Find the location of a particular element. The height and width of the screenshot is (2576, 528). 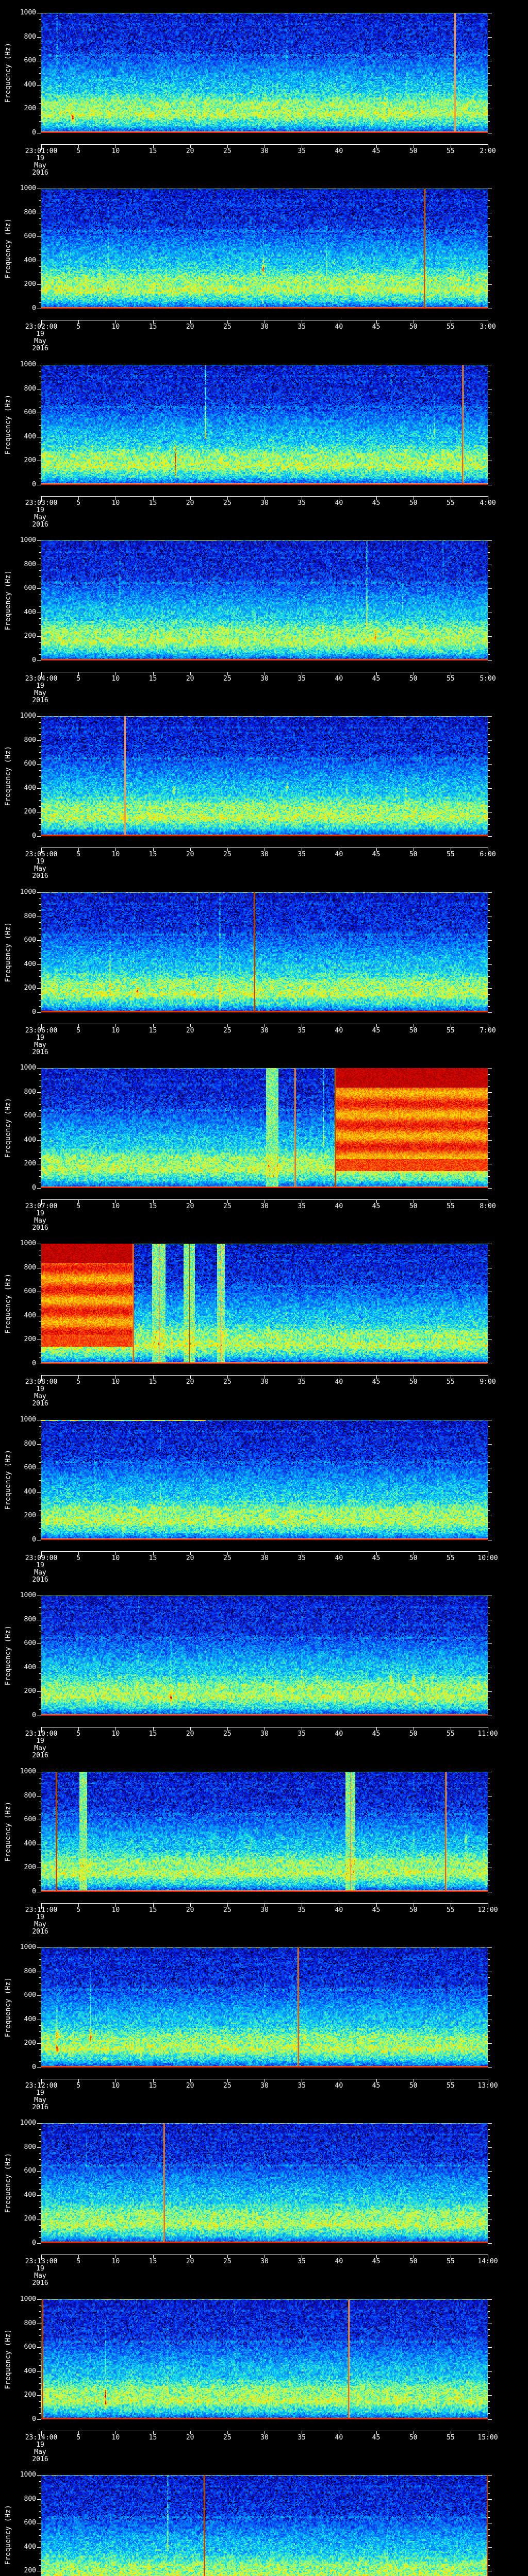

x-start-time-label: 23:13:00 is located at coordinates (41, 2261).